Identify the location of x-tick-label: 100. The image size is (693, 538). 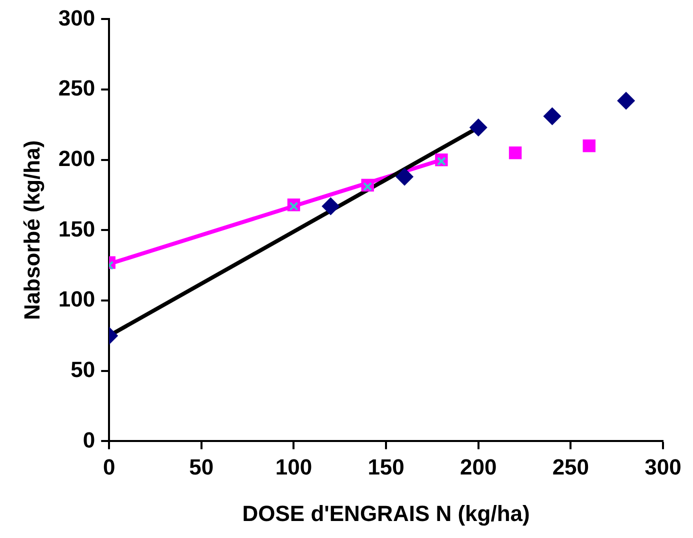
(293, 467).